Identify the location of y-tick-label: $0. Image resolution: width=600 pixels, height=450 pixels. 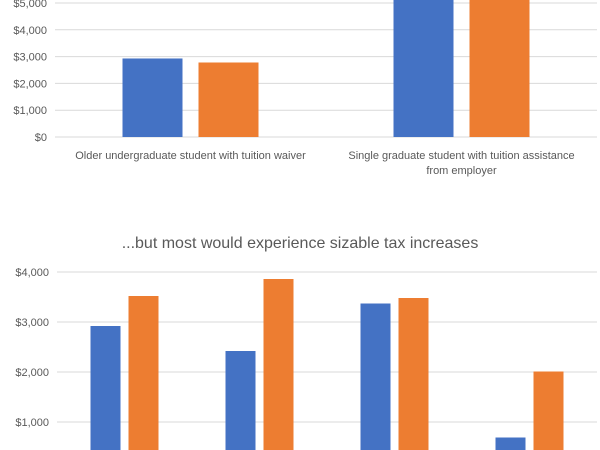
(41, 138).